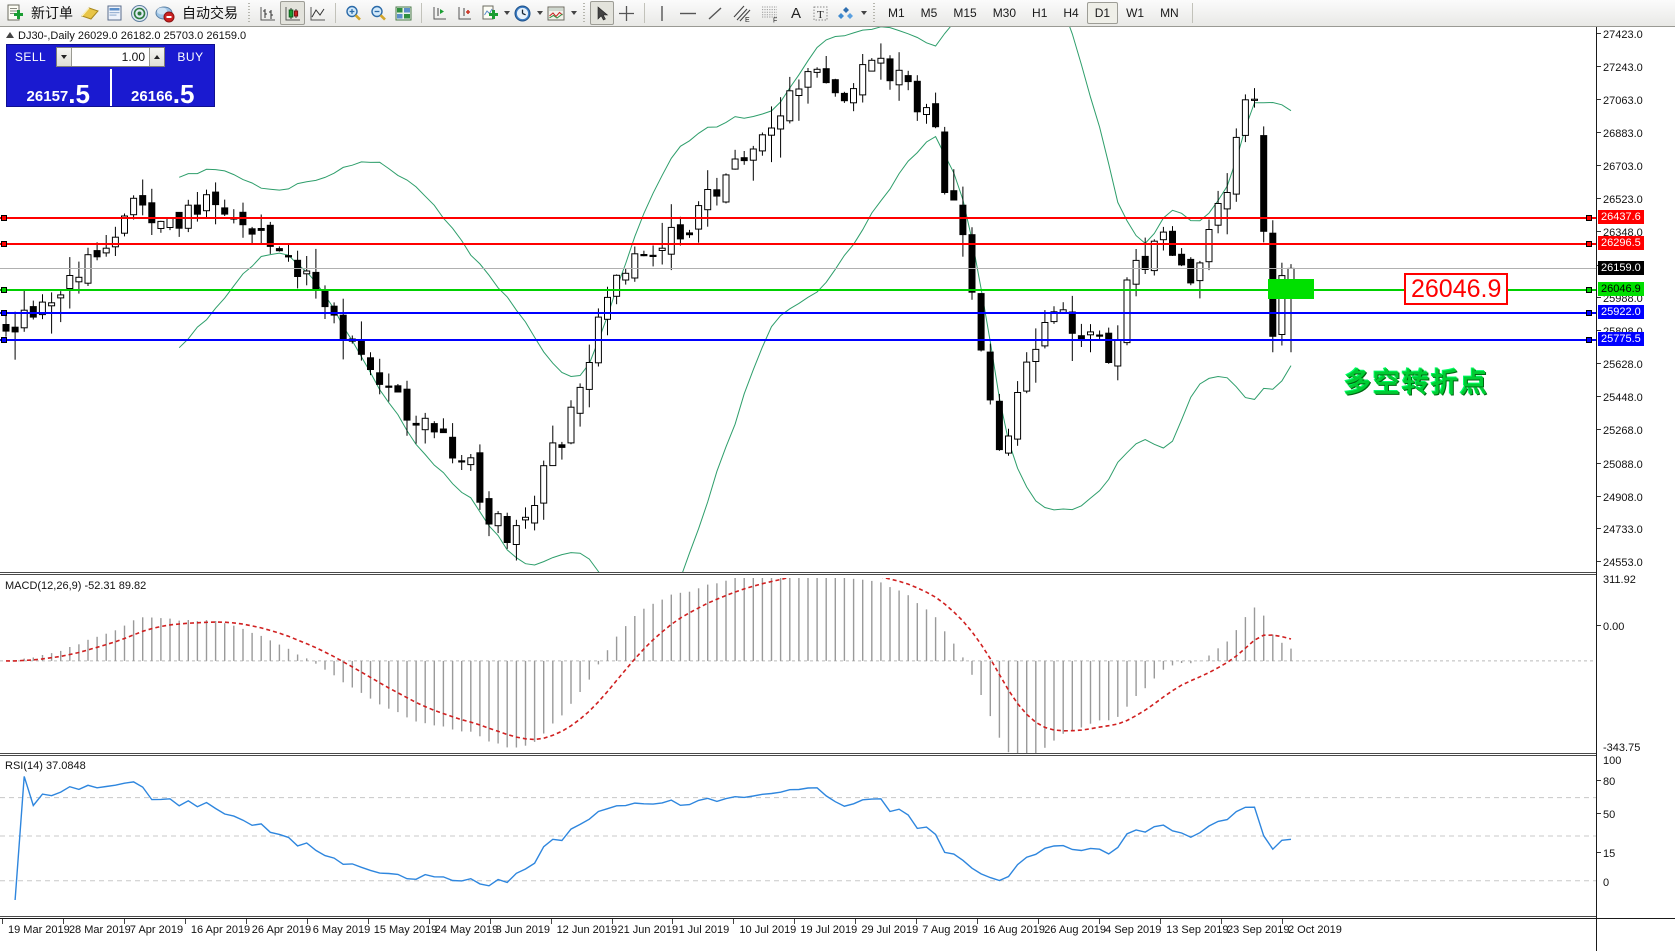  What do you see at coordinates (353, 13) in the screenshot?
I see `zoom-in-icon` at bounding box center [353, 13].